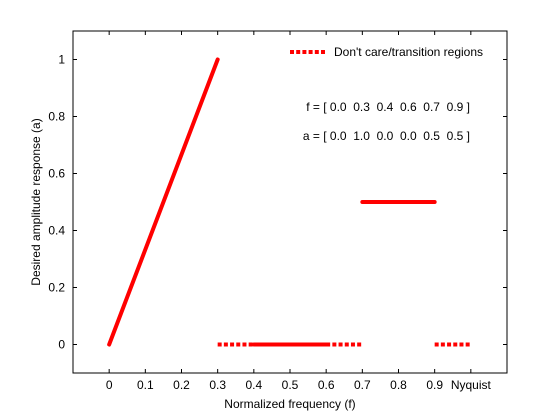  What do you see at coordinates (145, 385) in the screenshot?
I see `x-tick-label: 0.1` at bounding box center [145, 385].